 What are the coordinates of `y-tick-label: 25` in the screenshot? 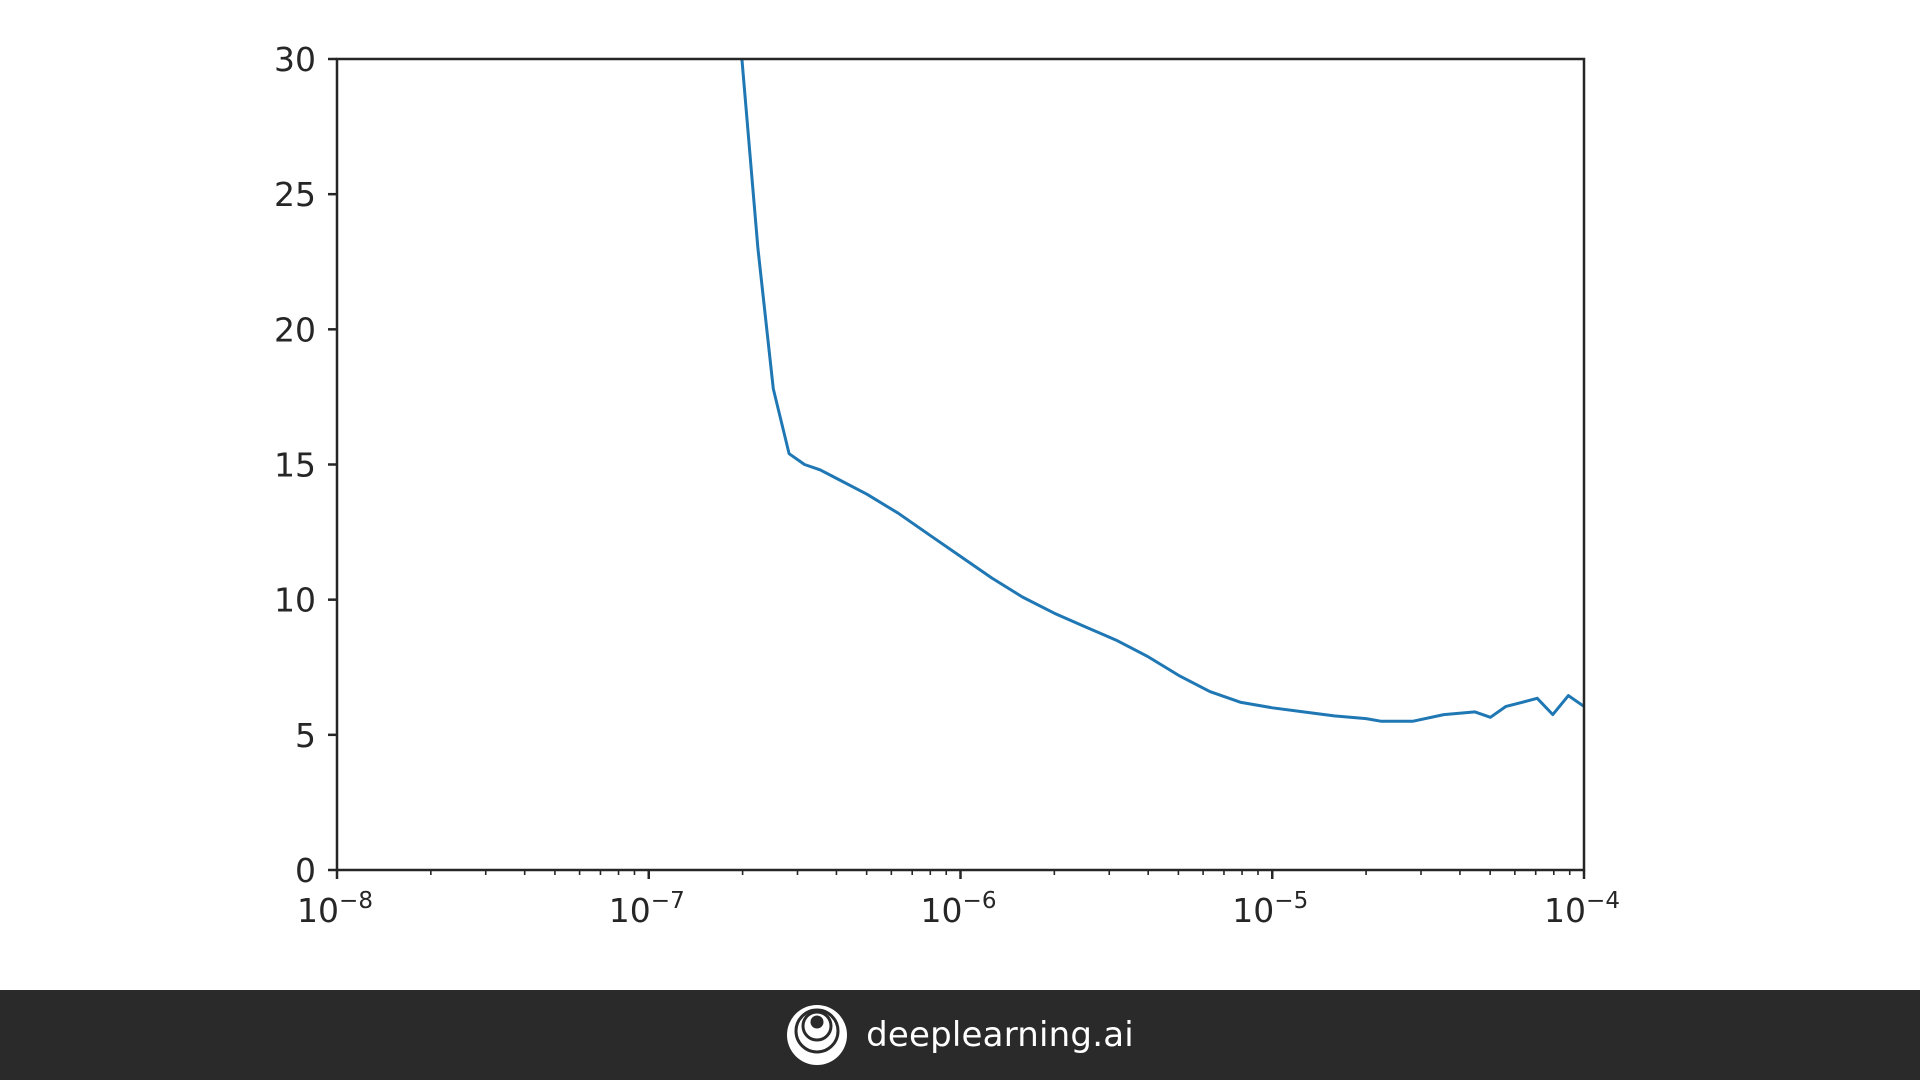 It's located at (295, 194).